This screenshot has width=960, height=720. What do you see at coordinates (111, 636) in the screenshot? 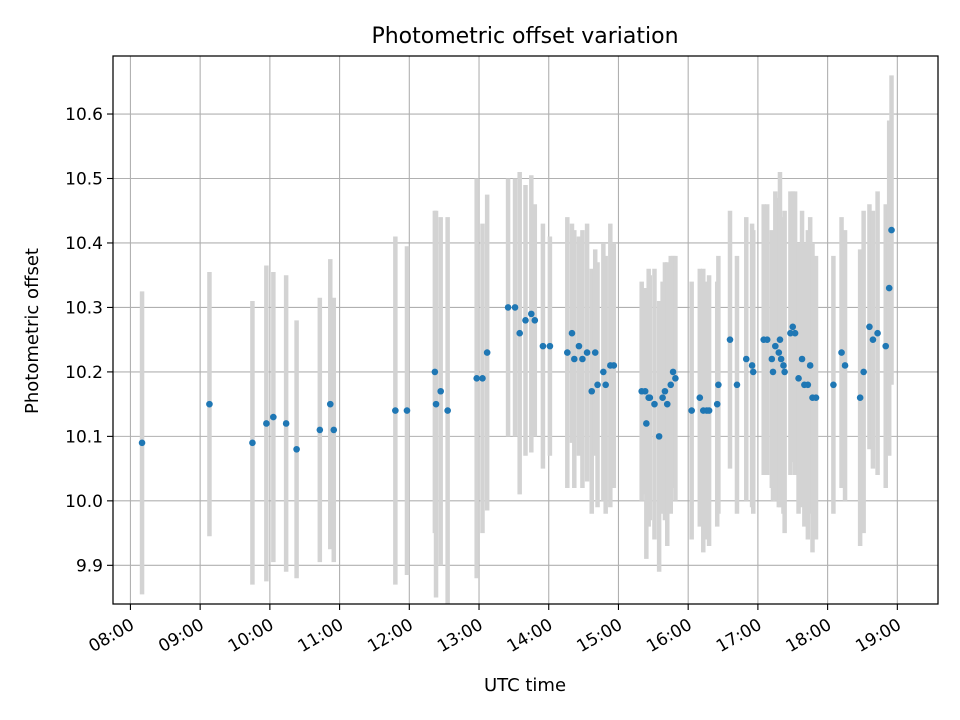
I see `x-tick-label: 08:00` at bounding box center [111, 636].